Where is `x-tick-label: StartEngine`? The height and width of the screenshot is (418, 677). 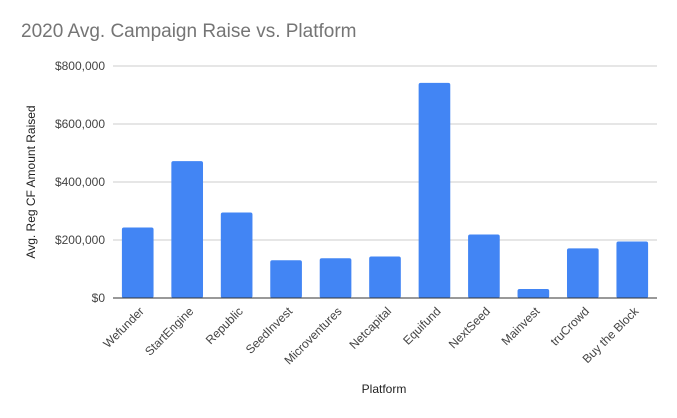 x-tick-label: StartEngine is located at coordinates (169, 331).